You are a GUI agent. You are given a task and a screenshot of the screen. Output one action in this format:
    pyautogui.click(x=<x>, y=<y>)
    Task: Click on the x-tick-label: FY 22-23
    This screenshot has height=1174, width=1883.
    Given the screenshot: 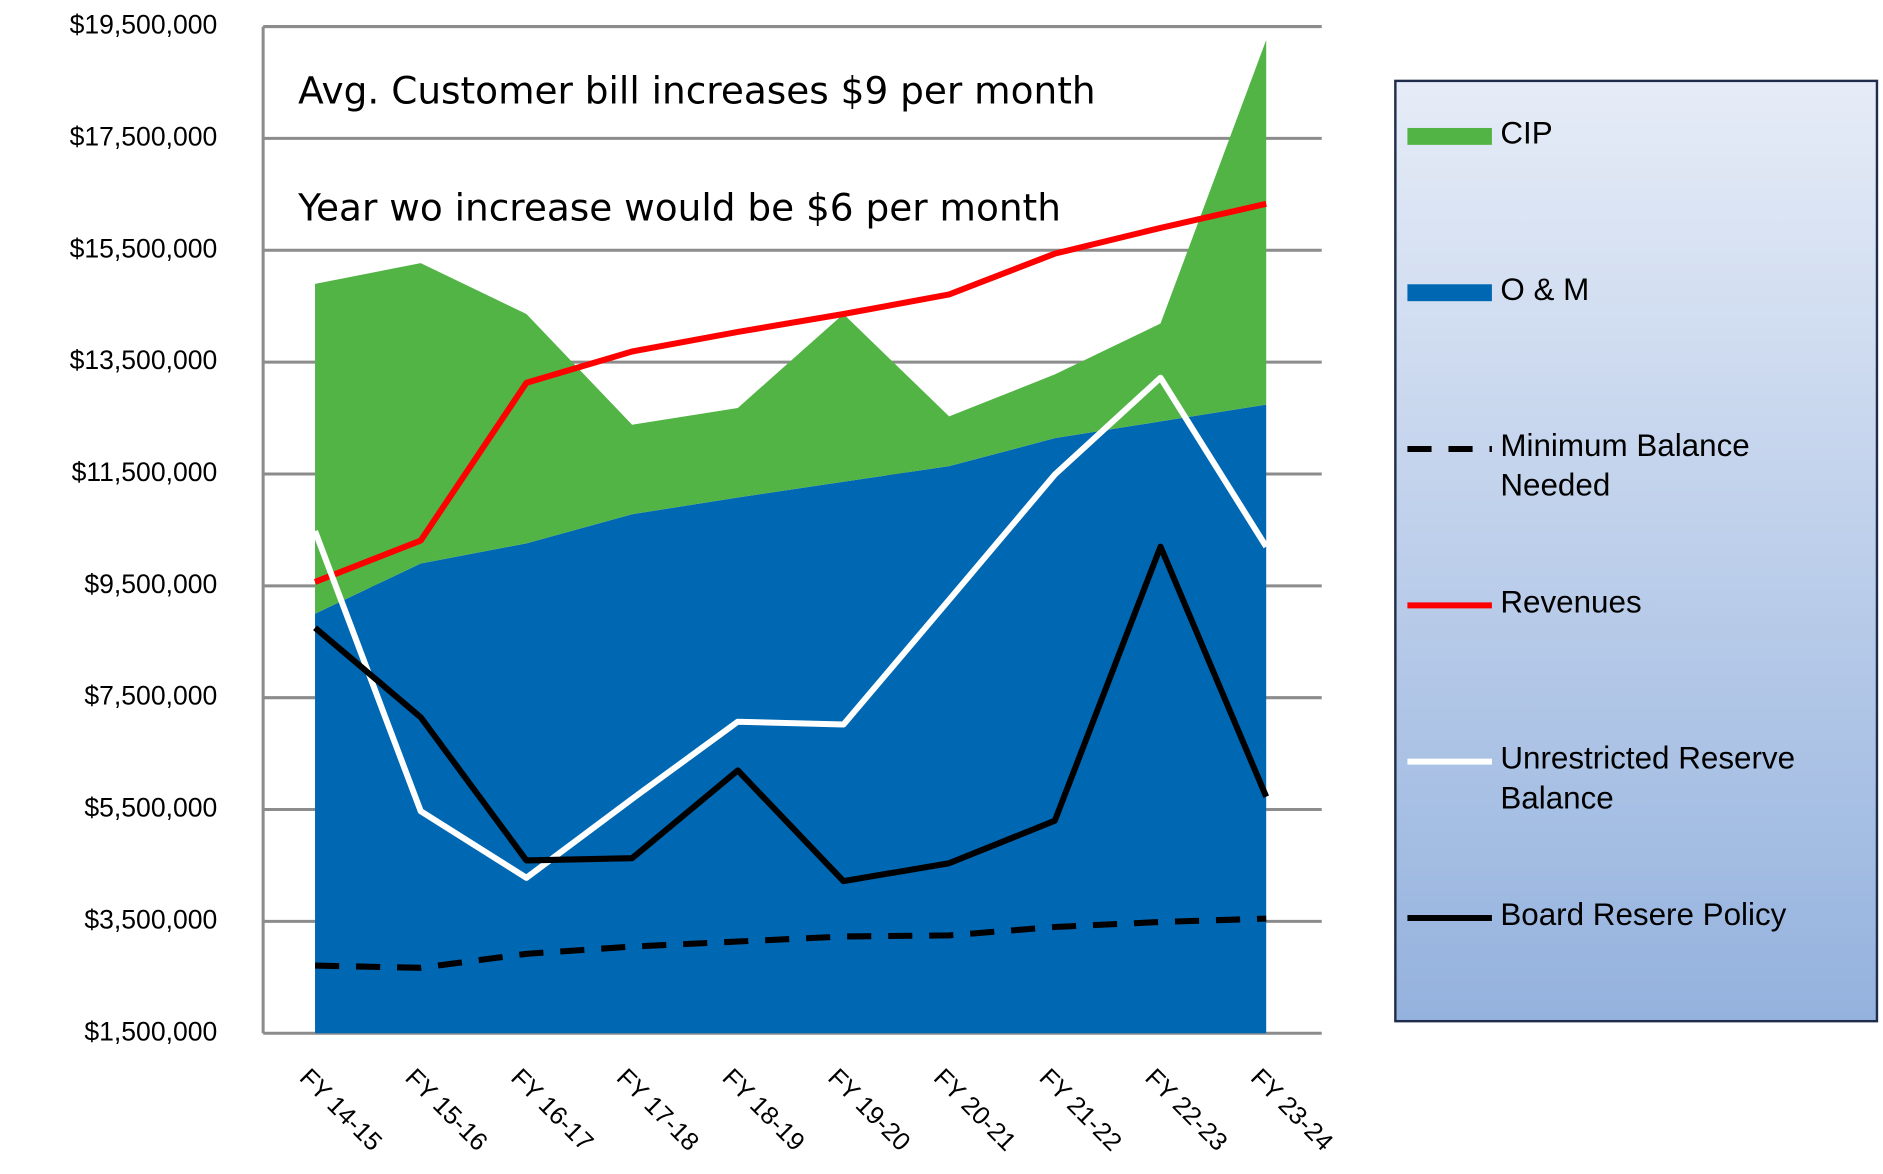 What is the action you would take?
    pyautogui.click(x=1185, y=1109)
    